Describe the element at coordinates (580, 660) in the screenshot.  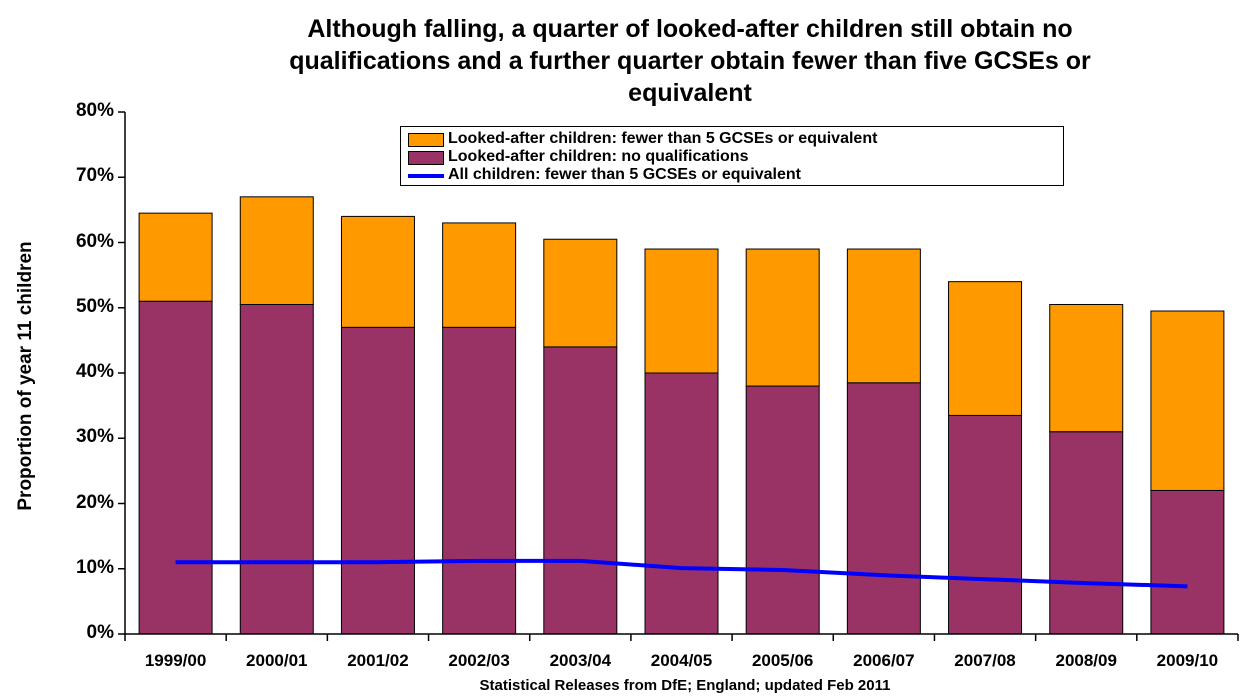
I see `x-tick-label: 2003/04` at that location.